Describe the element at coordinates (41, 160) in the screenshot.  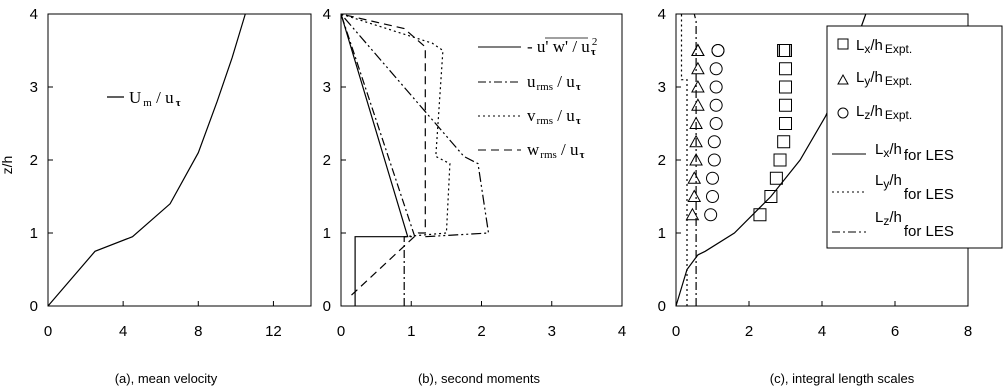
I see `y-ticks-a: 0 1 2 3 4` at that location.